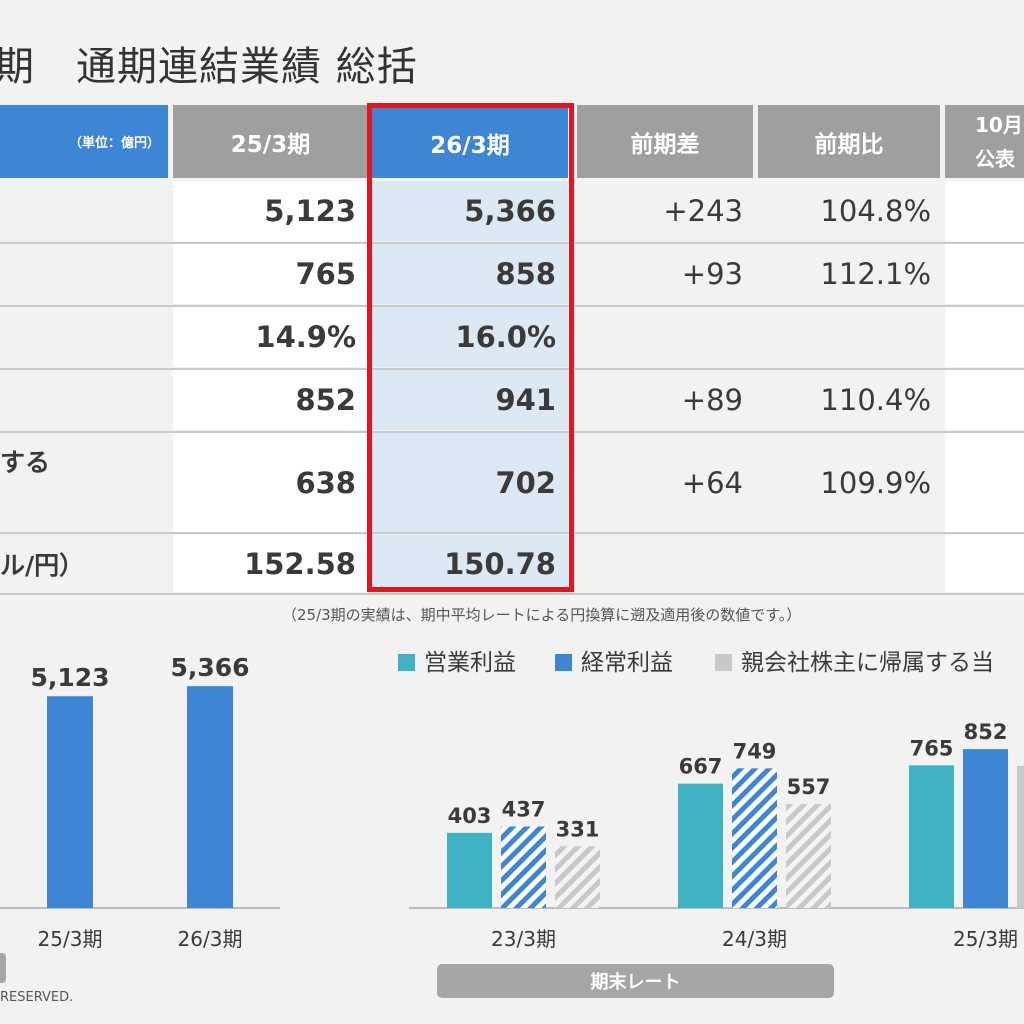 This screenshot has width=1024, height=1024. I want to click on profit-category-label: 25/3期, so click(985, 939).